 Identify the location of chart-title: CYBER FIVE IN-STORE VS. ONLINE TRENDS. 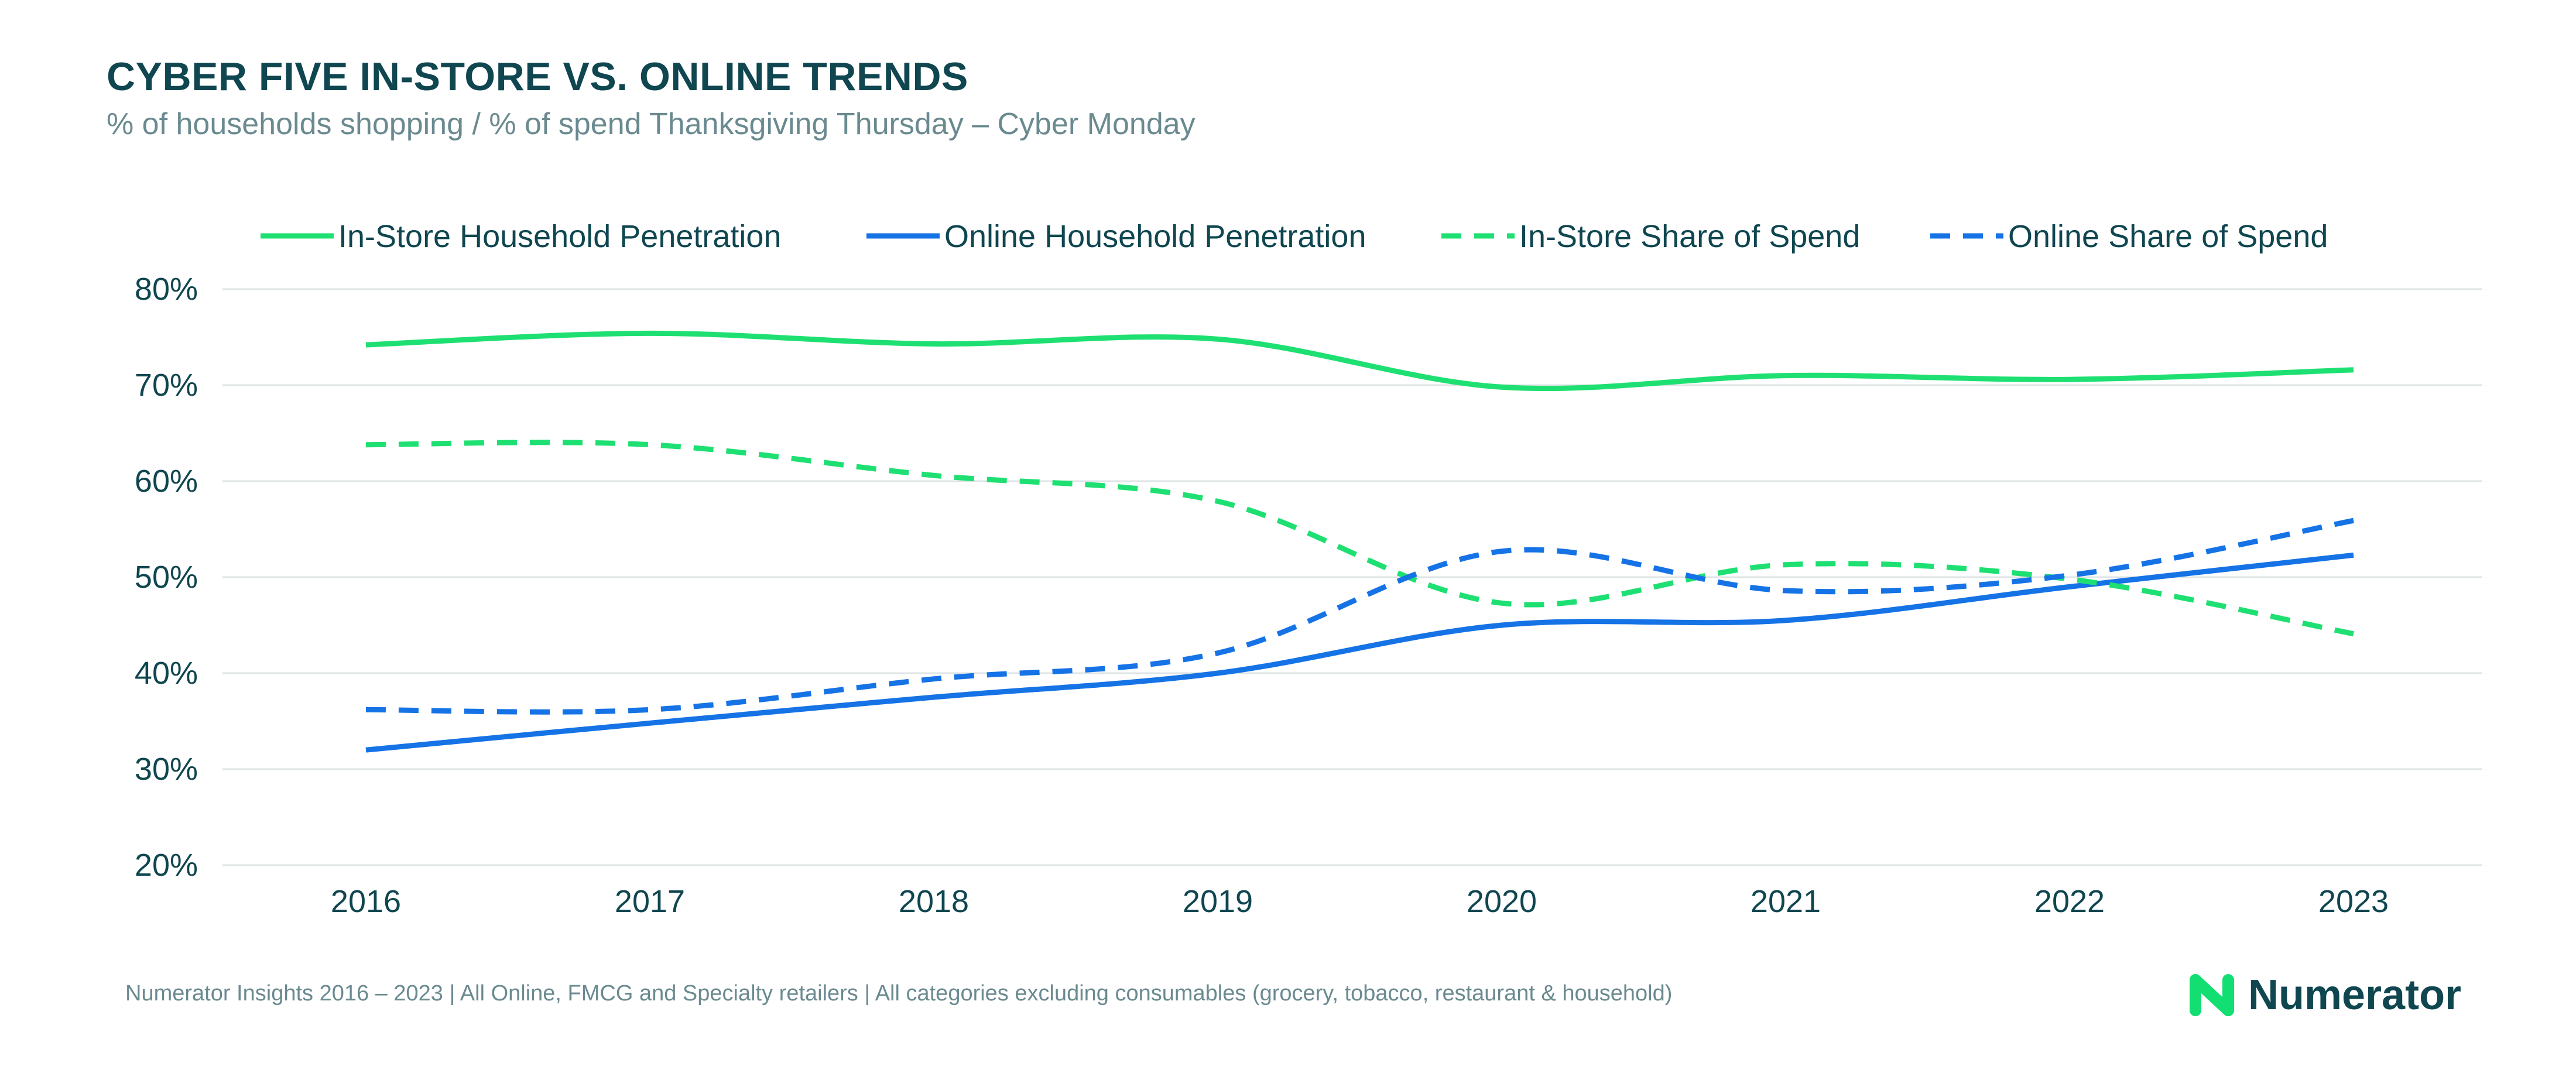
(537, 76).